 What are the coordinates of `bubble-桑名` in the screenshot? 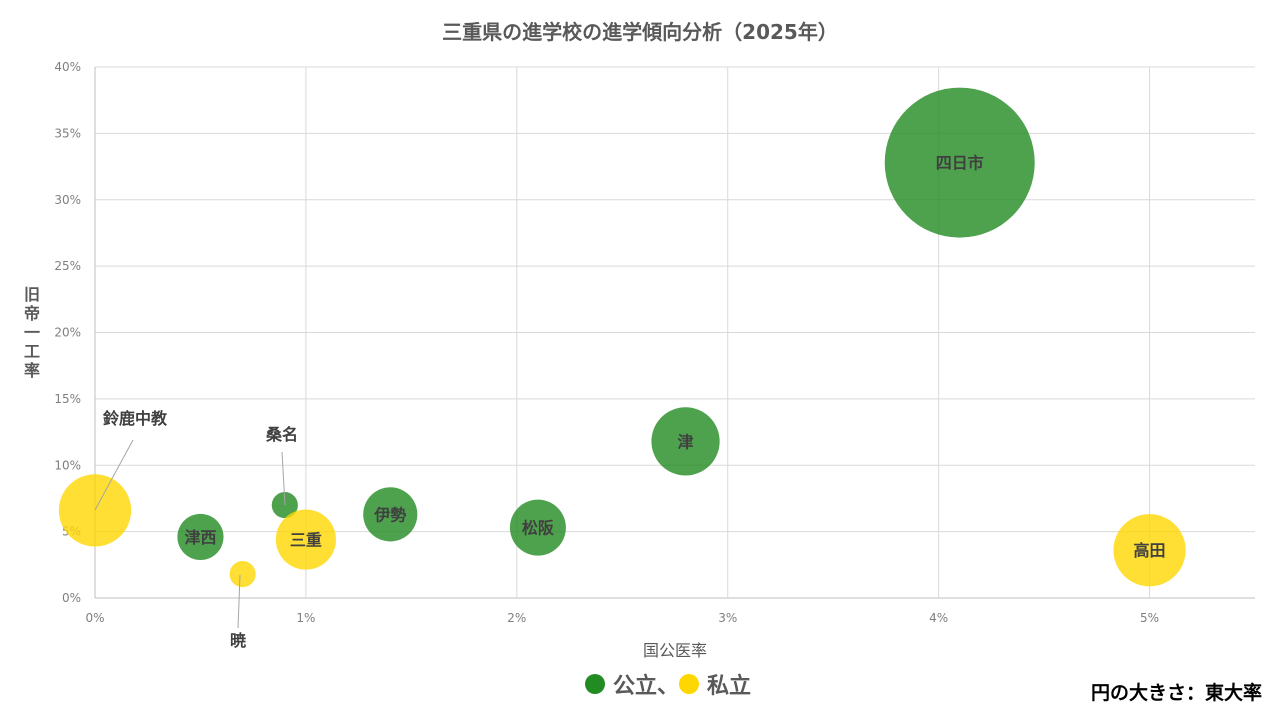 It's located at (284, 505).